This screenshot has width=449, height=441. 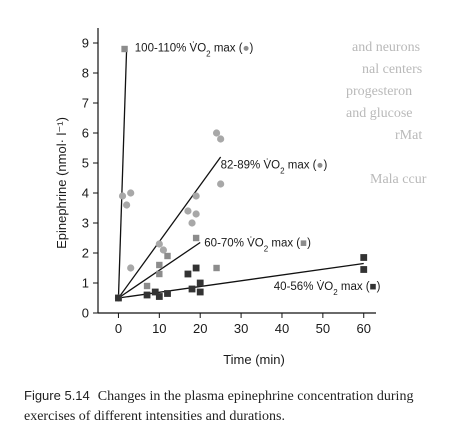 What do you see at coordinates (379, 91) in the screenshot?
I see `bleed-through-text: progesteron` at bounding box center [379, 91].